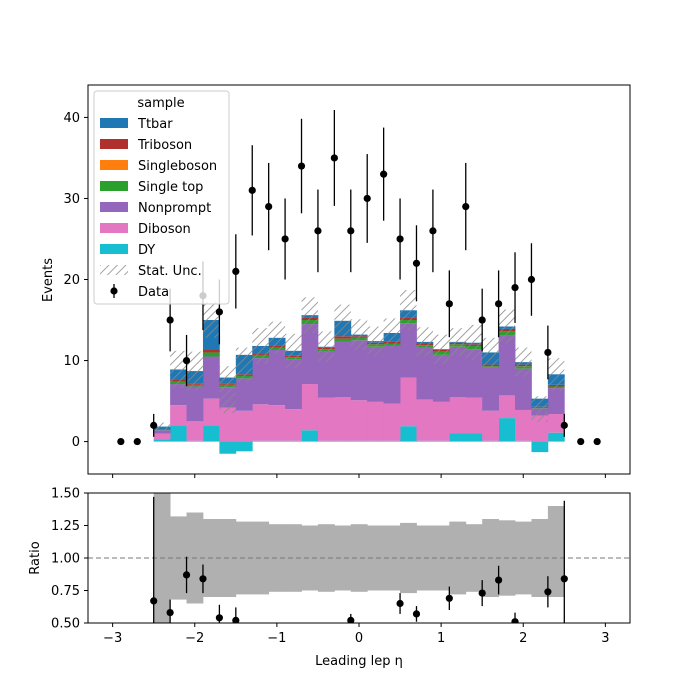 The height and width of the screenshot is (700, 700). I want to click on ratio-y-tick-label: 1.25, so click(65, 526).